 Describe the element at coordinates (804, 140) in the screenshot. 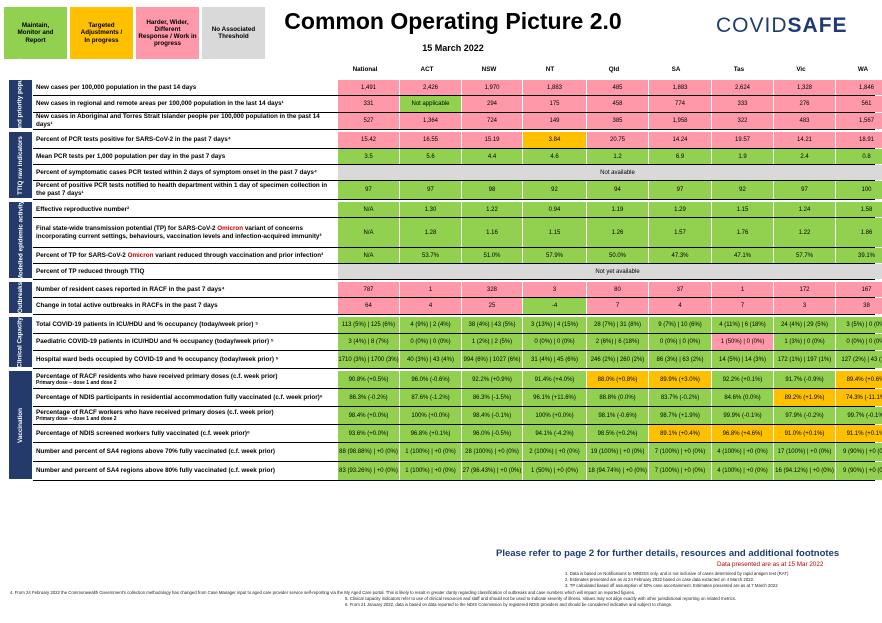

I see `value-cell-vic: 14.21` at that location.